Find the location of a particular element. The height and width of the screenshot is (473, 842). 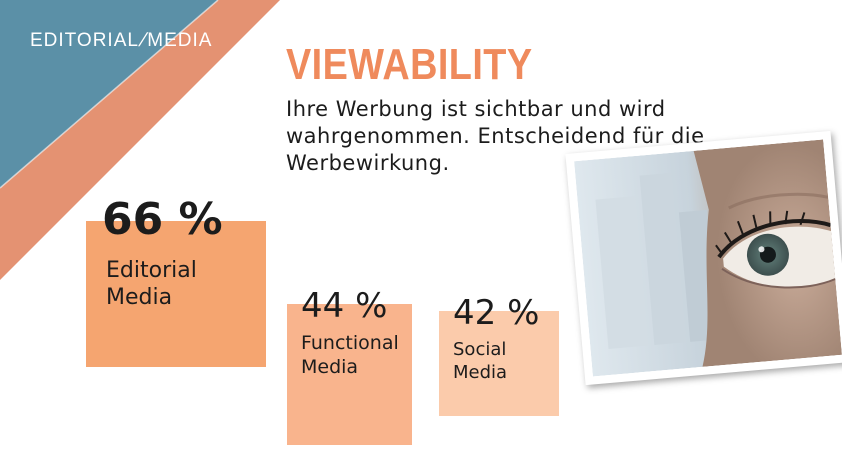

value-label-editorial-media: 66 % is located at coordinates (162, 219).